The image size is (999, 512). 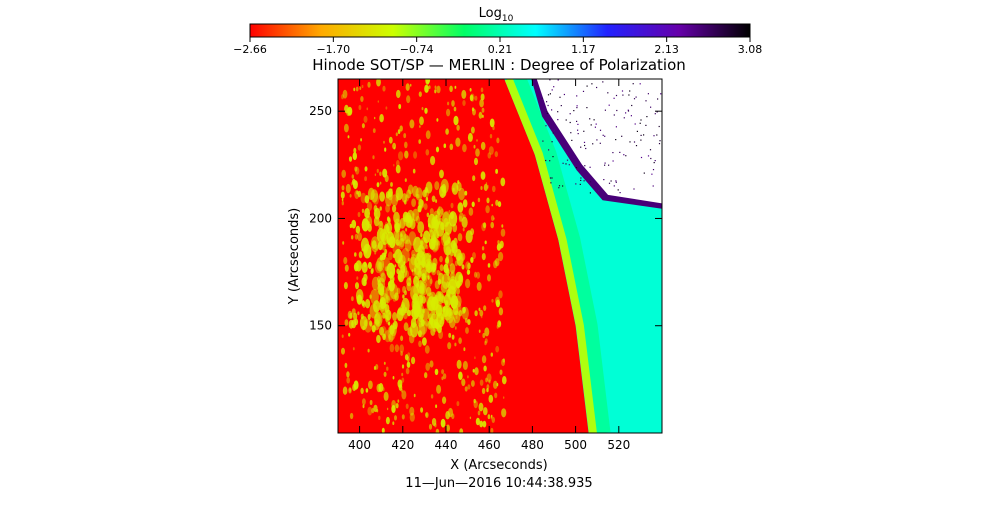 What do you see at coordinates (320, 111) in the screenshot?
I see `y-tick-label: 250` at bounding box center [320, 111].